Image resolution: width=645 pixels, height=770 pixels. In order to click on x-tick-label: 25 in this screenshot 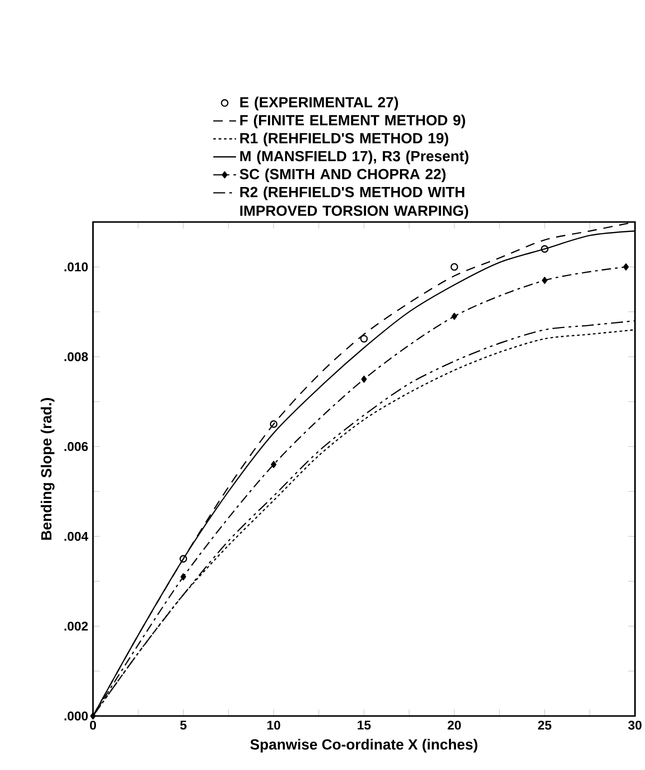, I will do `click(545, 725)`.